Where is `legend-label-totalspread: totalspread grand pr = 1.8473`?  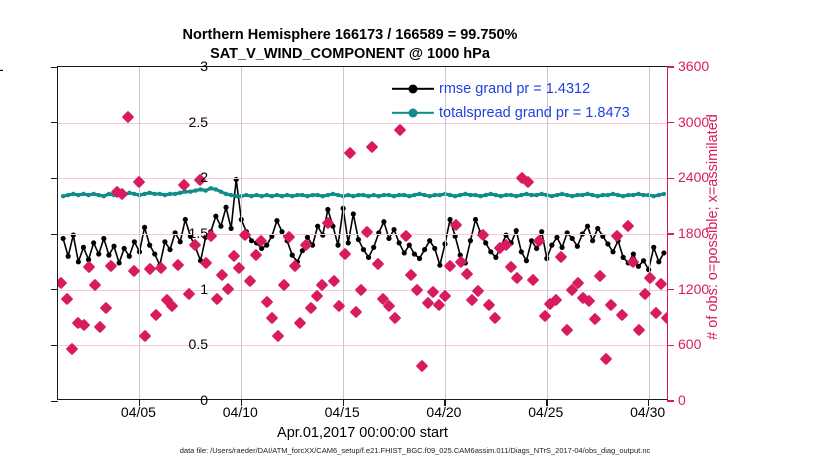 legend-label-totalspread: totalspread grand pr = 1.8473 is located at coordinates (534, 112).